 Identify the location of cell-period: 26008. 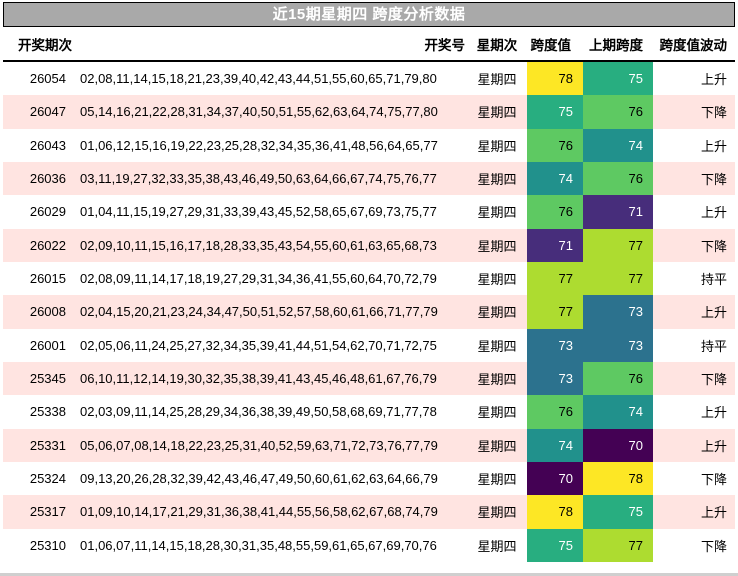
(47, 312).